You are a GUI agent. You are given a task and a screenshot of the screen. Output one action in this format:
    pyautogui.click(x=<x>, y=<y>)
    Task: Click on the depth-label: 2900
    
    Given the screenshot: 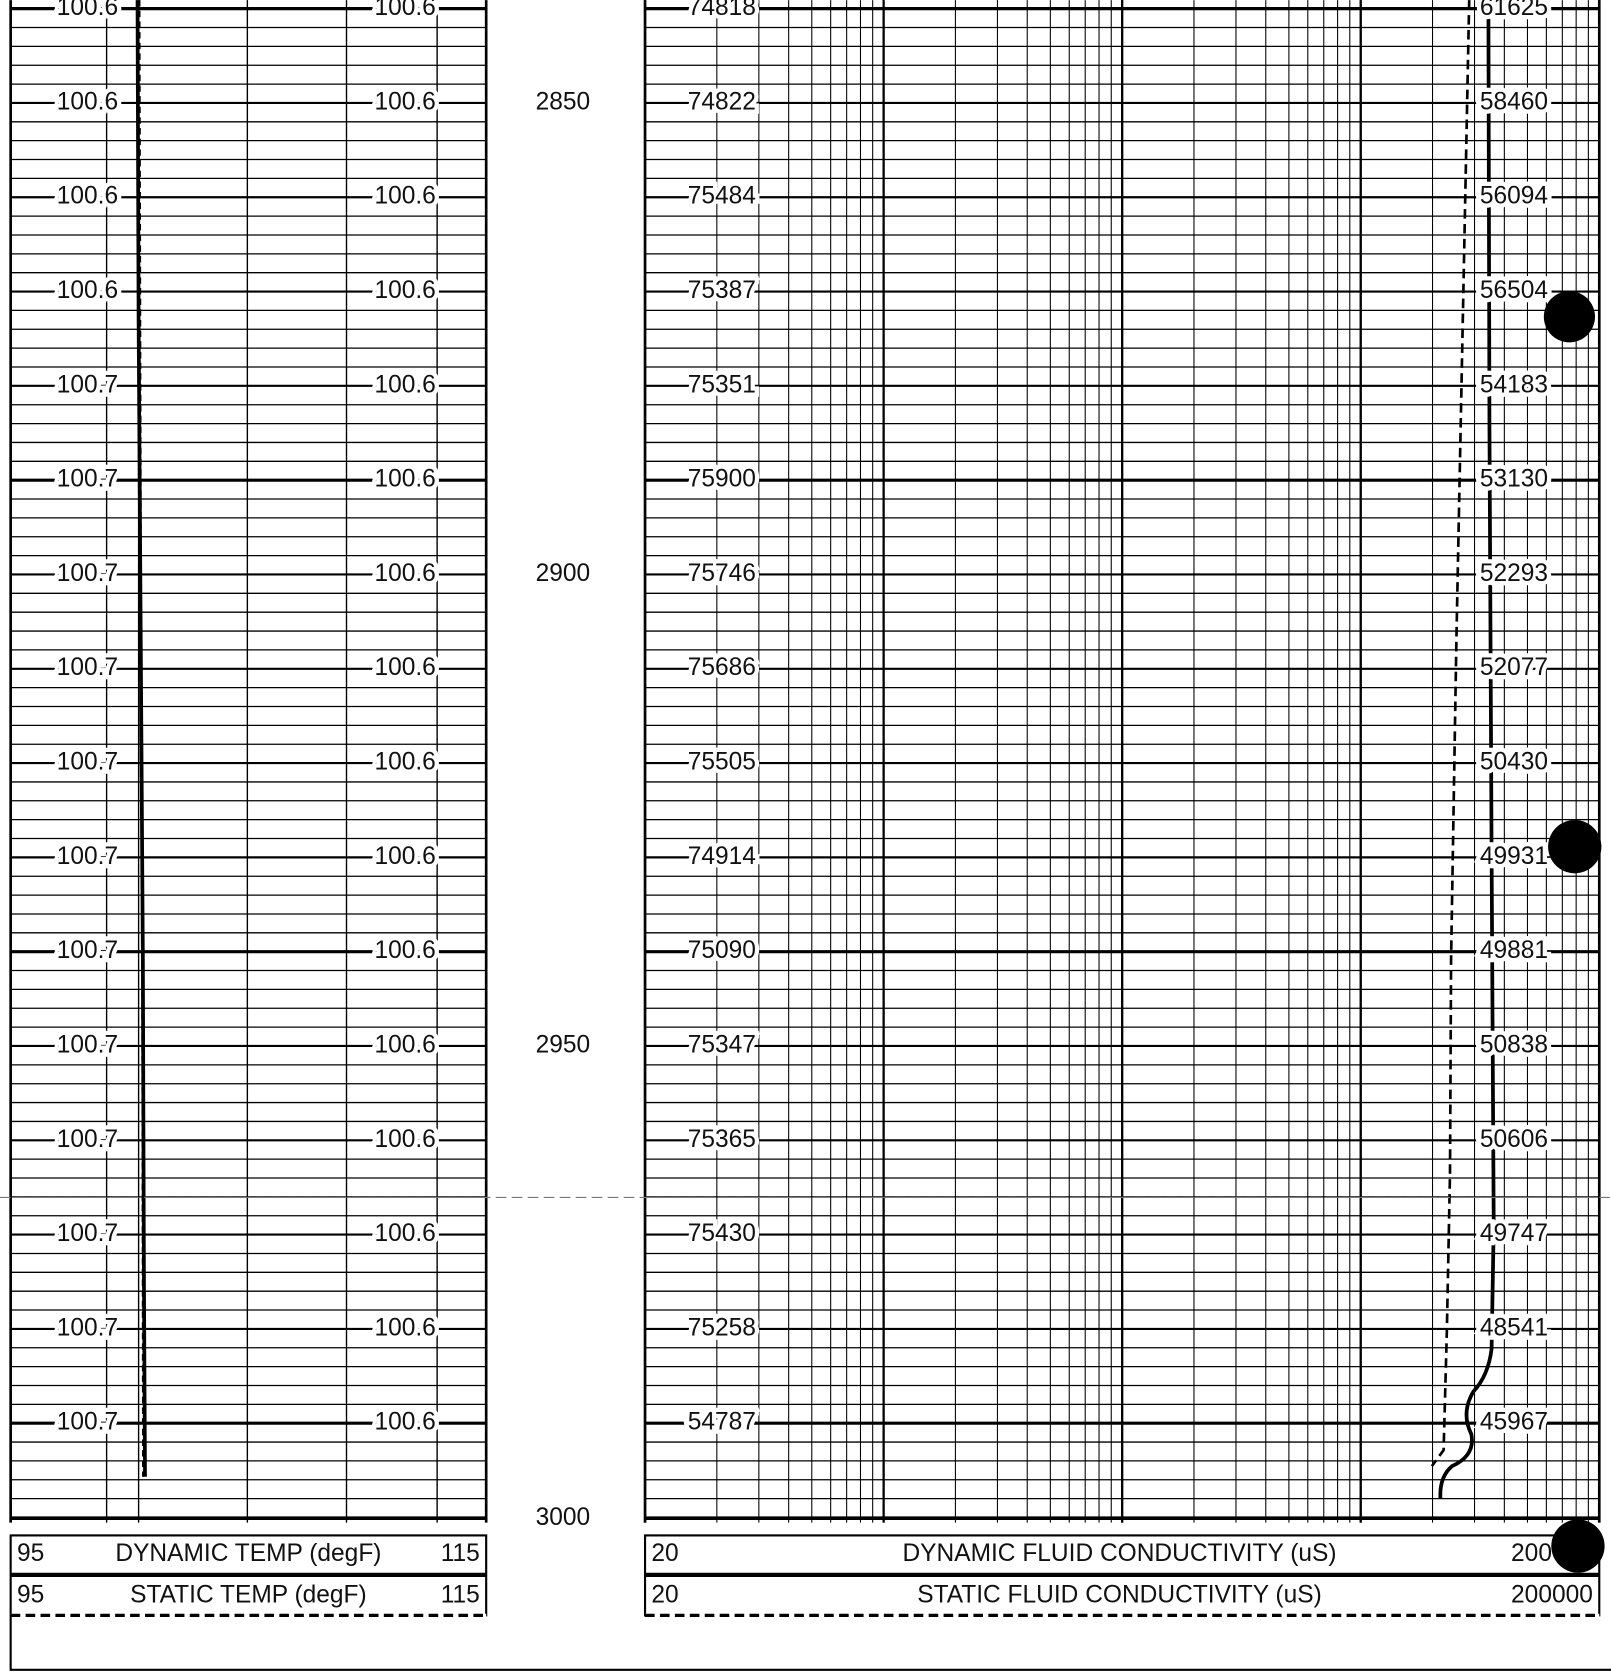 What is the action you would take?
    pyautogui.click(x=563, y=573)
    